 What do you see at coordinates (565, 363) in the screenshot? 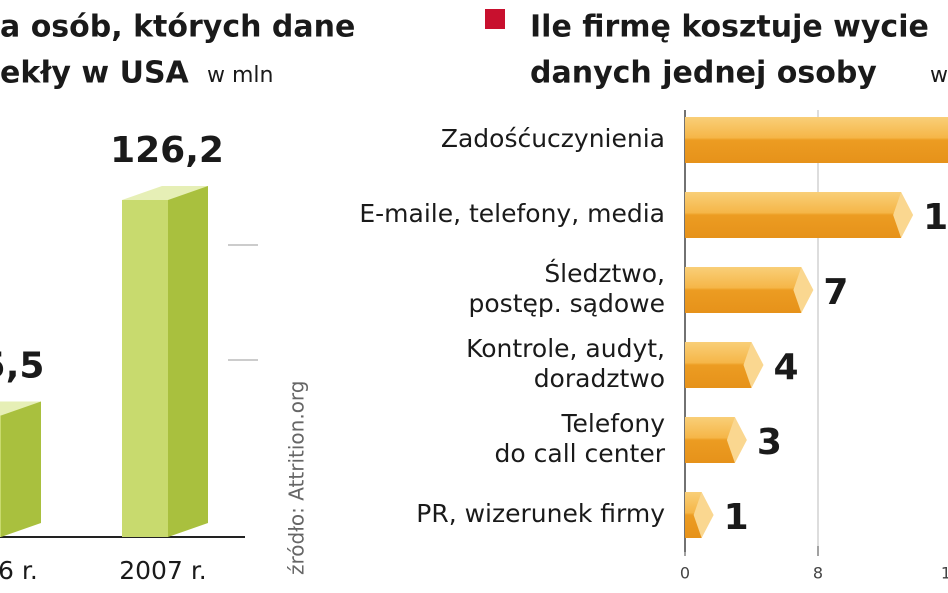
I see `category-label: Kontrole, audyt, doradztwo` at bounding box center [565, 363].